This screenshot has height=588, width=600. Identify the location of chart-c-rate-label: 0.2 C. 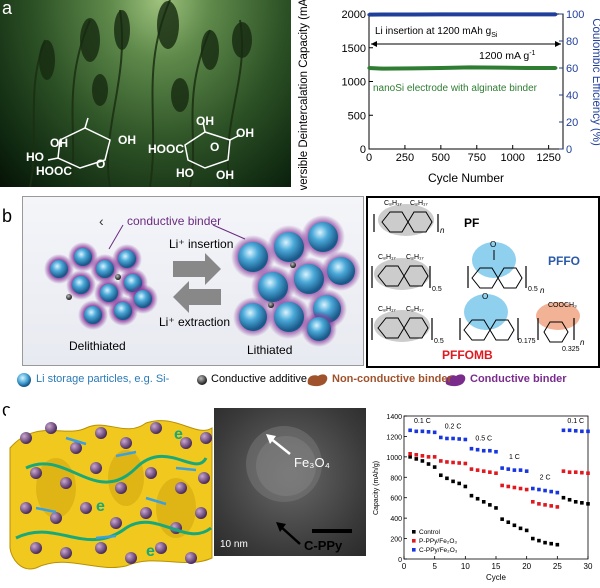
(453, 426).